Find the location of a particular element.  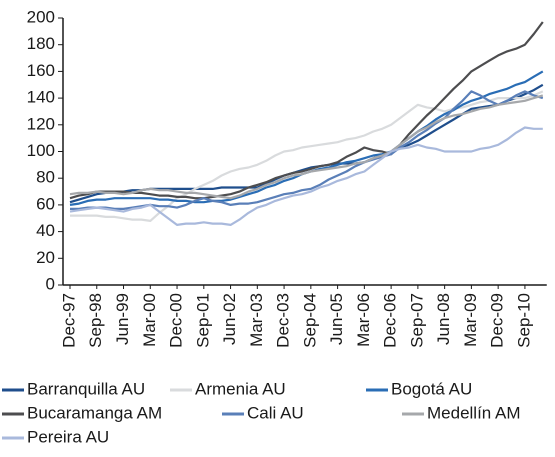

y-tick-label: 80 is located at coordinates (45, 177).